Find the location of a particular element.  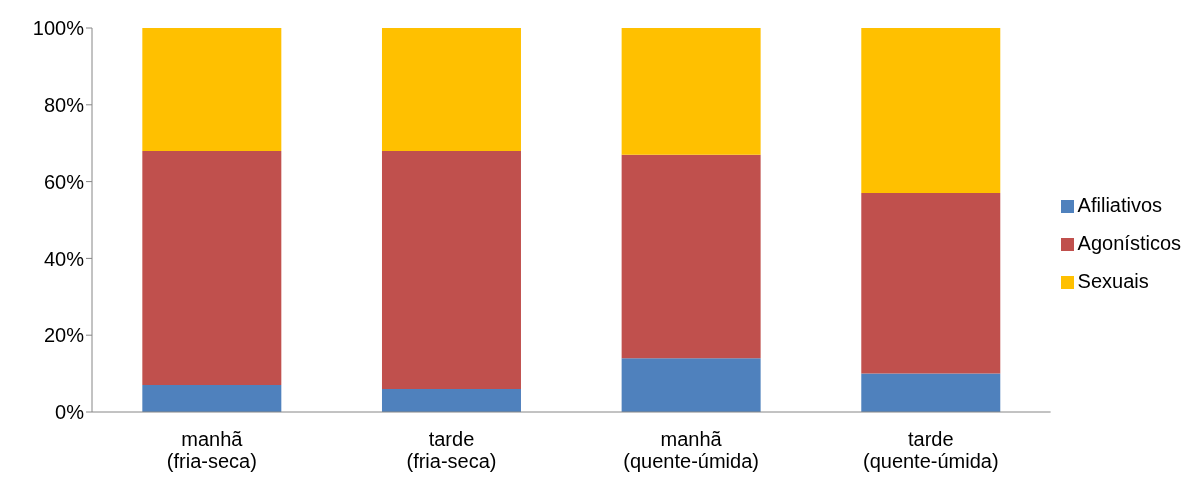

y-tick-label: 100% is located at coordinates (58, 28).